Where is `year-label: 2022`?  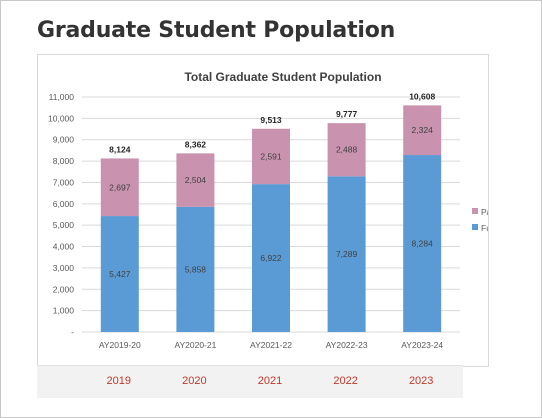 year-label: 2022 is located at coordinates (345, 381).